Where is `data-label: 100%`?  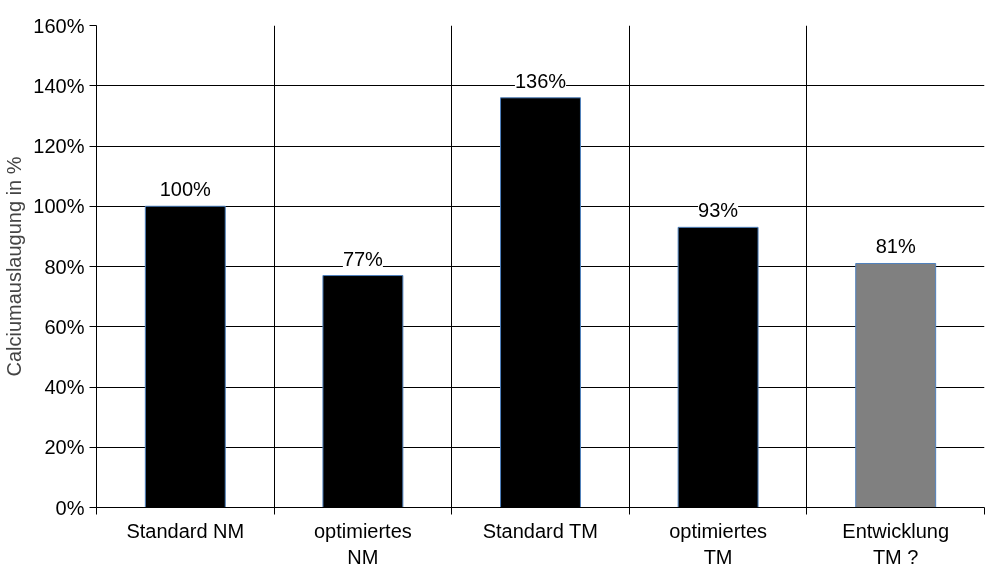
data-label: 100% is located at coordinates (185, 189).